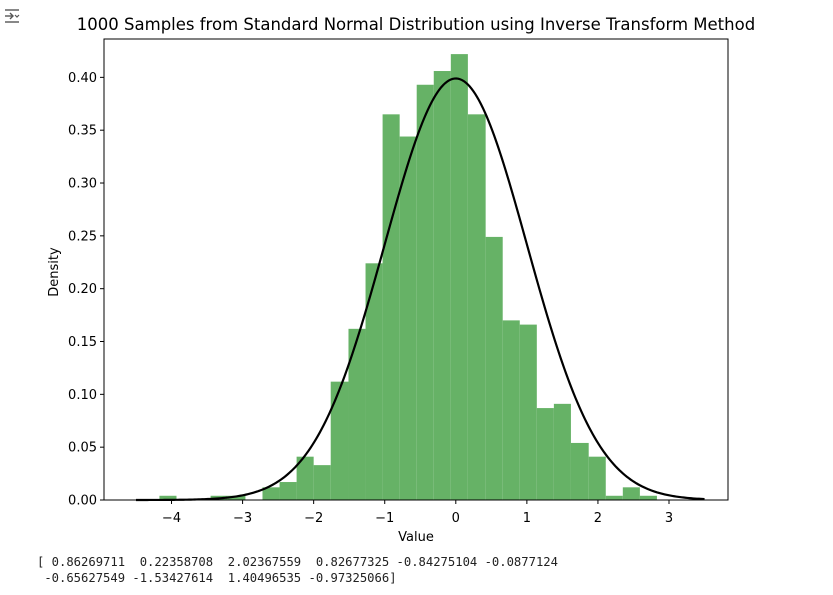 This screenshot has height=595, width=833. Describe the element at coordinates (82, 448) in the screenshot. I see `y-tick-label: 0.05` at that location.